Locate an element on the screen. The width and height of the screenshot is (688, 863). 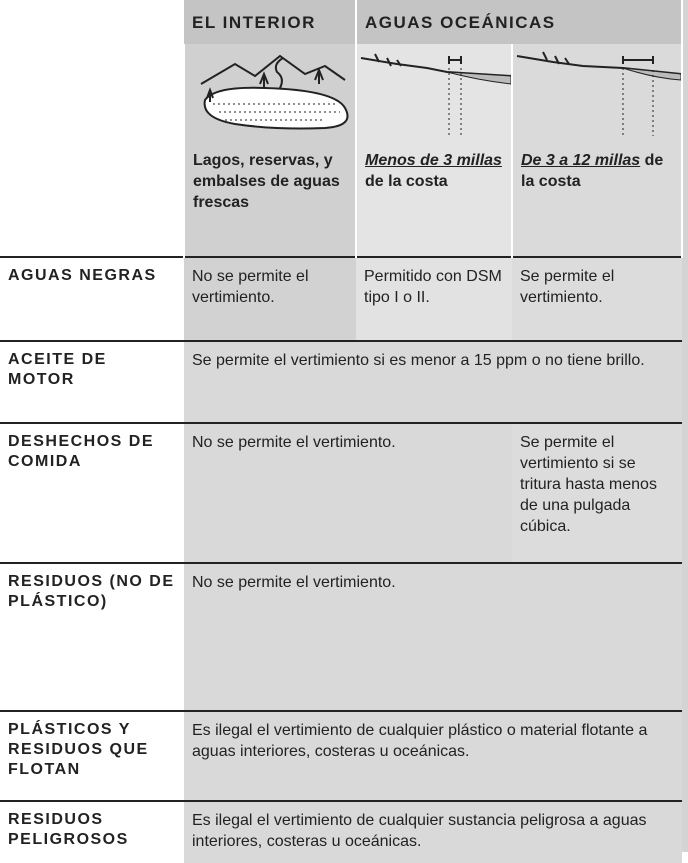
zone-description: Menos de 3 millas de la costa is located at coordinates (434, 201).